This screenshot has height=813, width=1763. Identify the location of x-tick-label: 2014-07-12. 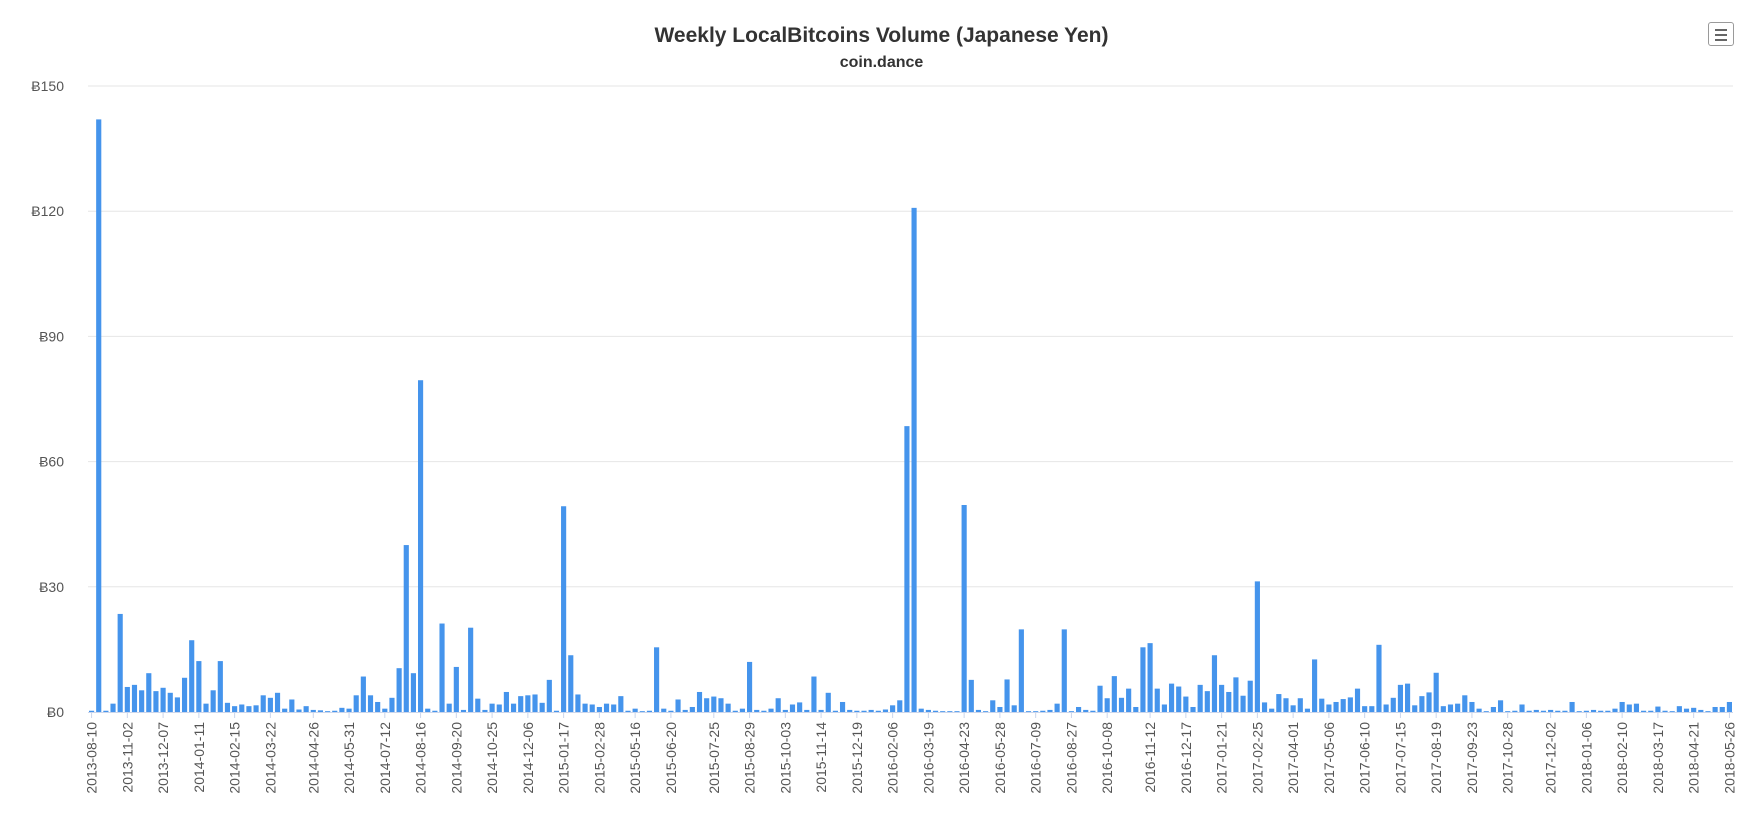
(385, 758).